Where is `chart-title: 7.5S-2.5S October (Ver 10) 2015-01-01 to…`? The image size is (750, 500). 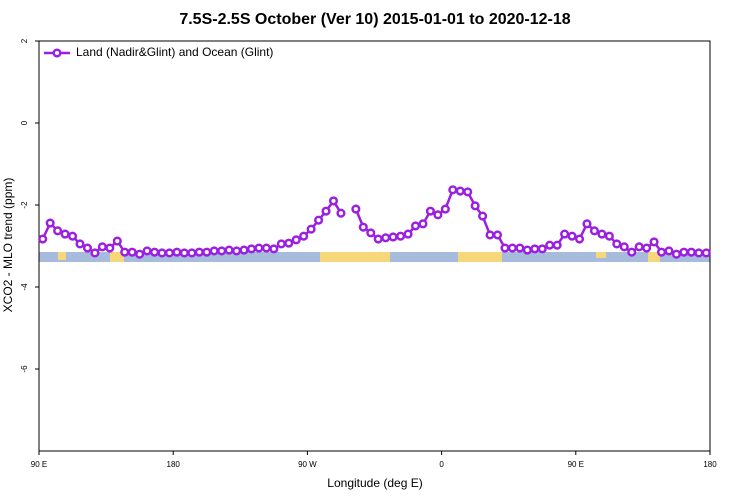 chart-title: 7.5S-2.5S October (Ver 10) 2015-01-01 to… is located at coordinates (374, 19).